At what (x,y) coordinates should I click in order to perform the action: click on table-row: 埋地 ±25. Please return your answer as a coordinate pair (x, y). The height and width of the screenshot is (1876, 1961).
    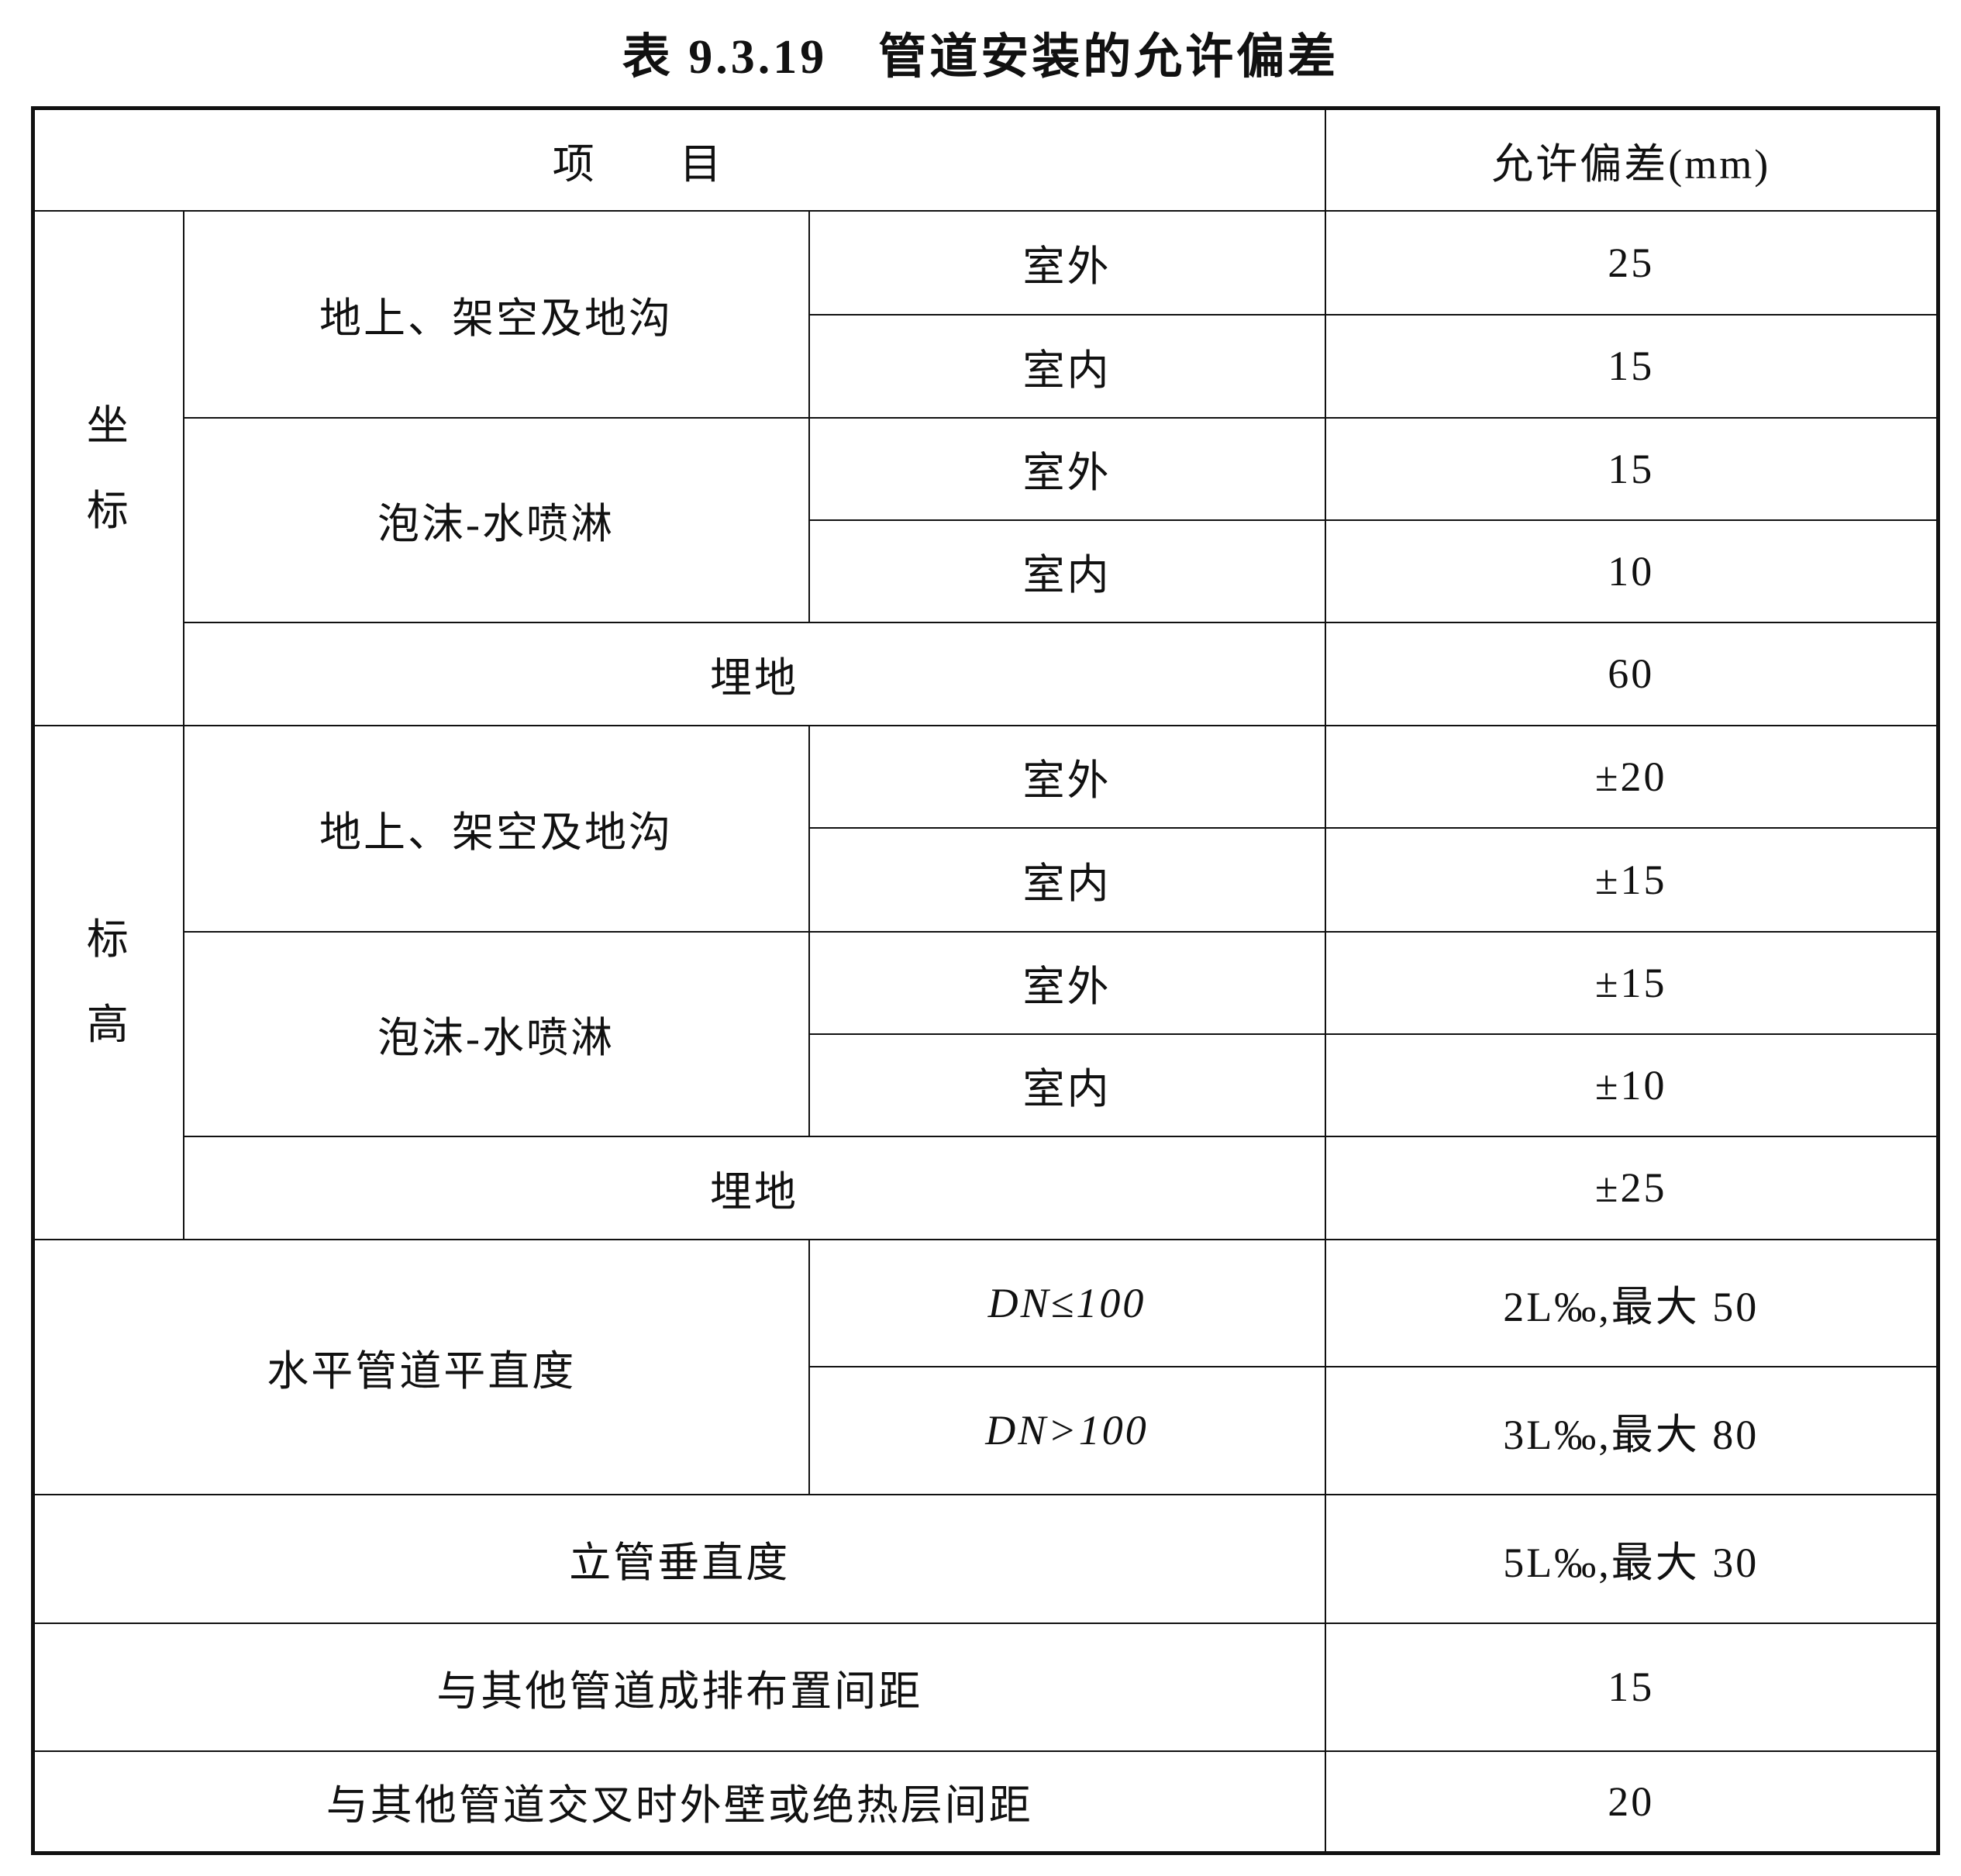
    Looking at the image, I should click on (986, 1187).